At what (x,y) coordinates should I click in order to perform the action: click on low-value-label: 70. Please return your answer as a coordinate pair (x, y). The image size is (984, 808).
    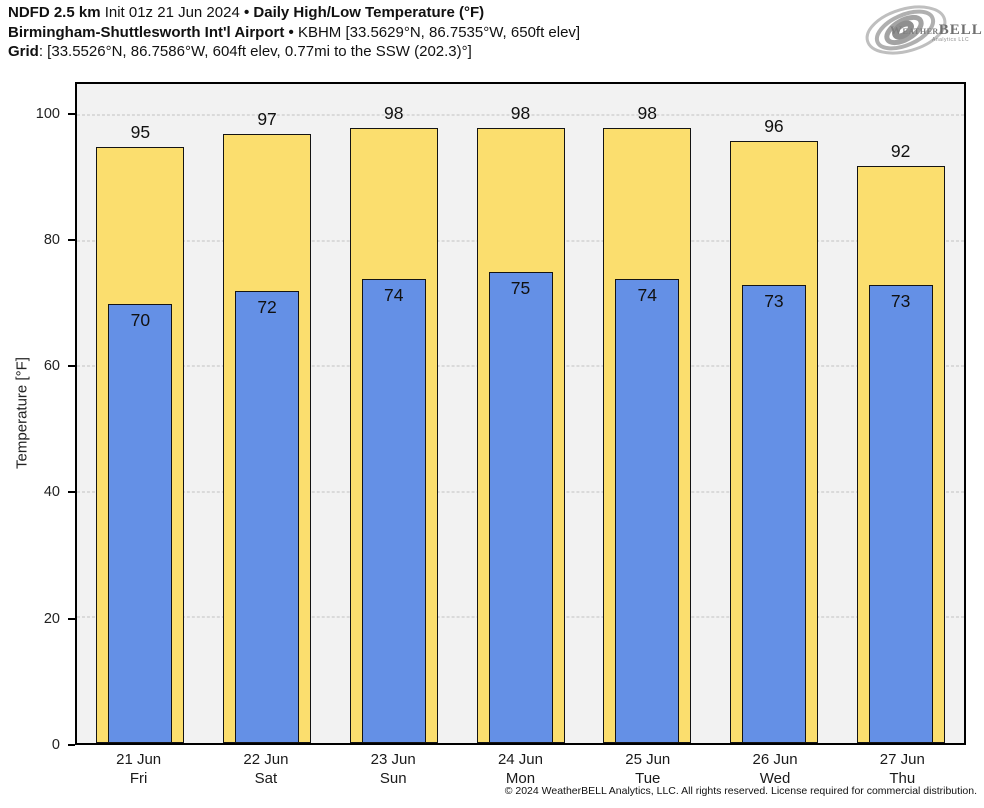
    Looking at the image, I should click on (140, 319).